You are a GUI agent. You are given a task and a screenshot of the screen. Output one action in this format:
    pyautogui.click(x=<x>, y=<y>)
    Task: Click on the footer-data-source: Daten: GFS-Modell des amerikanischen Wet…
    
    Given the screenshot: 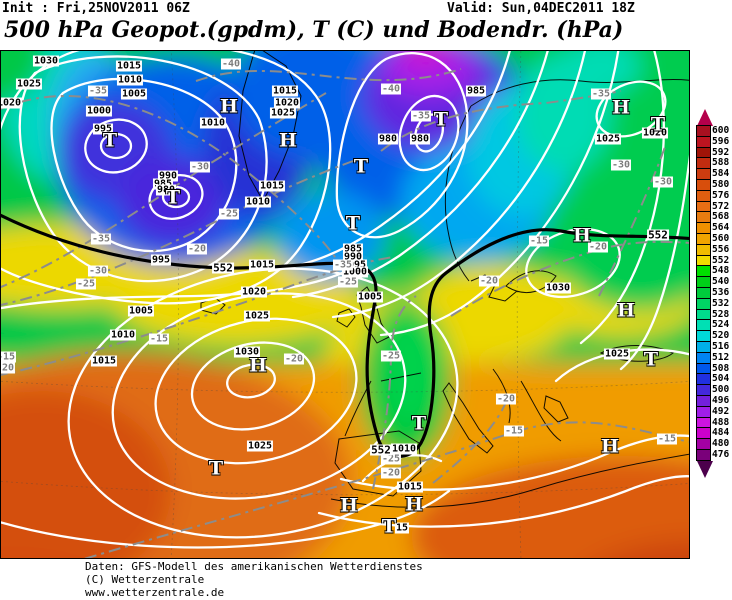 What is the action you would take?
    pyautogui.click(x=254, y=566)
    